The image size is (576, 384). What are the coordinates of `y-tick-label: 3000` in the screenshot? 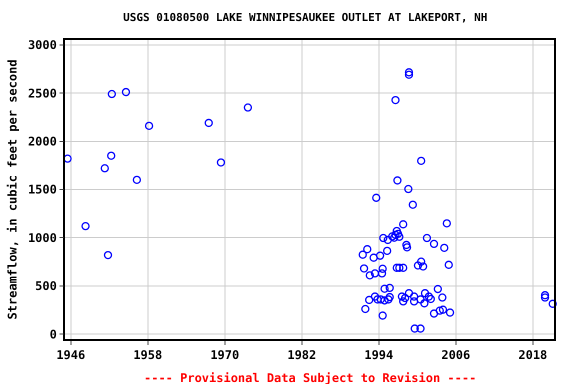 It's located at (42, 45).